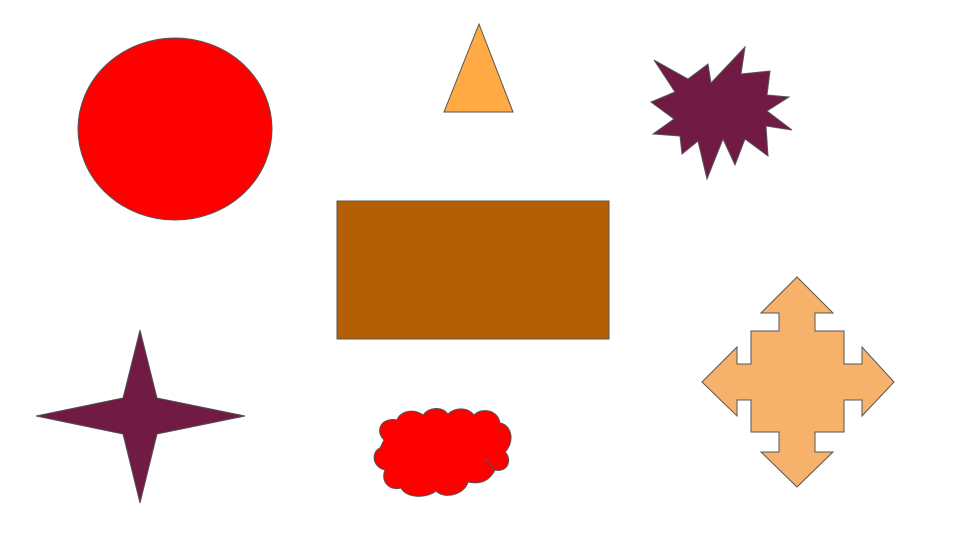 This screenshot has height=540, width=960. I want to click on brown-rectangle-shape, so click(473, 270).